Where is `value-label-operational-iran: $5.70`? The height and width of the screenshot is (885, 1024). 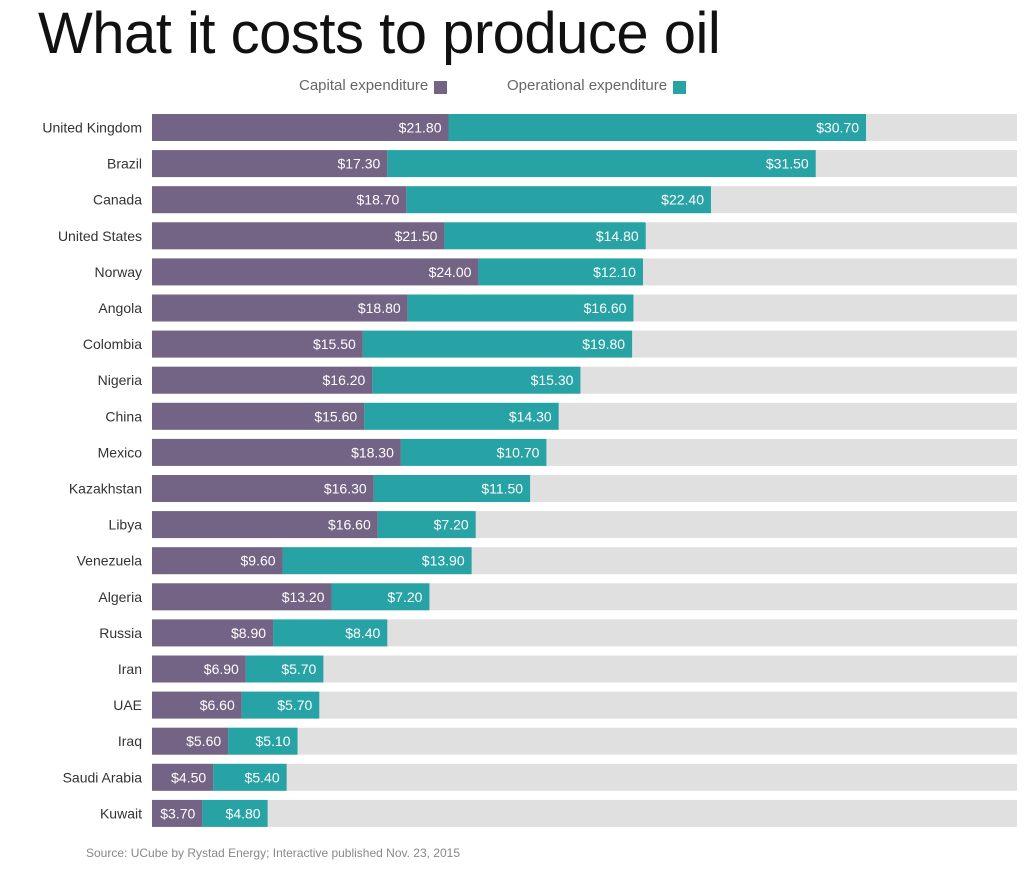
value-label-operational-iran: $5.70 is located at coordinates (298, 669).